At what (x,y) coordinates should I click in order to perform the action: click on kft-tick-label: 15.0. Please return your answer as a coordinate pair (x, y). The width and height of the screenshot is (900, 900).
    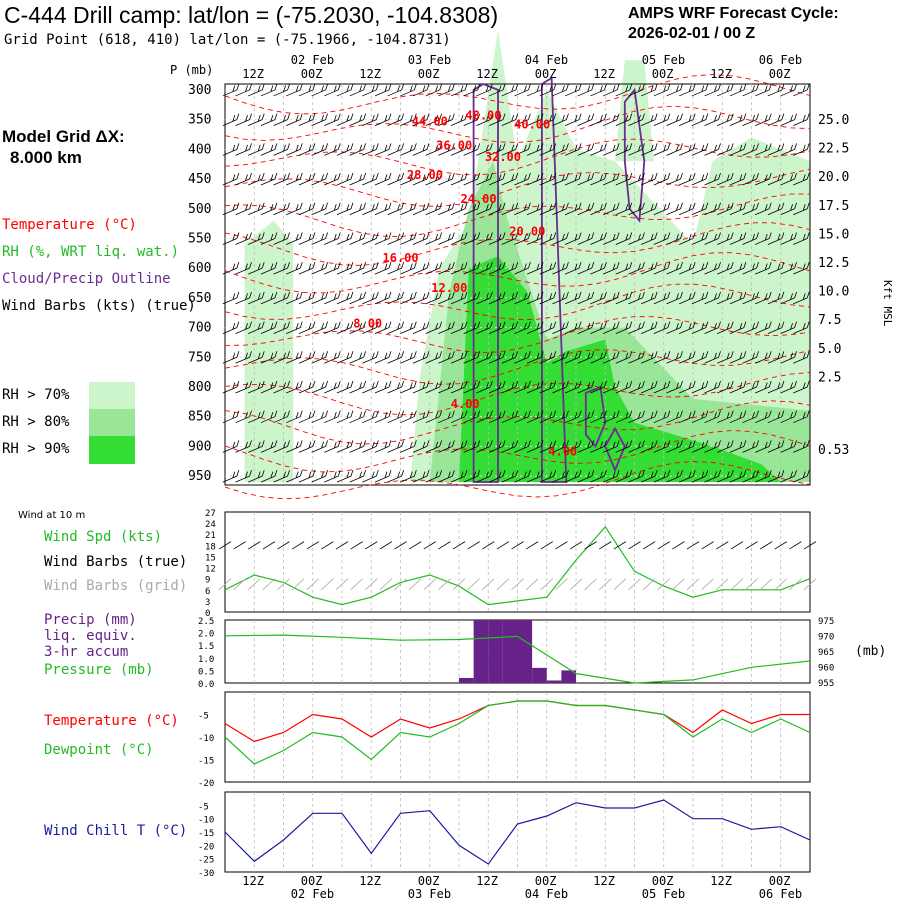
    Looking at the image, I should click on (833, 234).